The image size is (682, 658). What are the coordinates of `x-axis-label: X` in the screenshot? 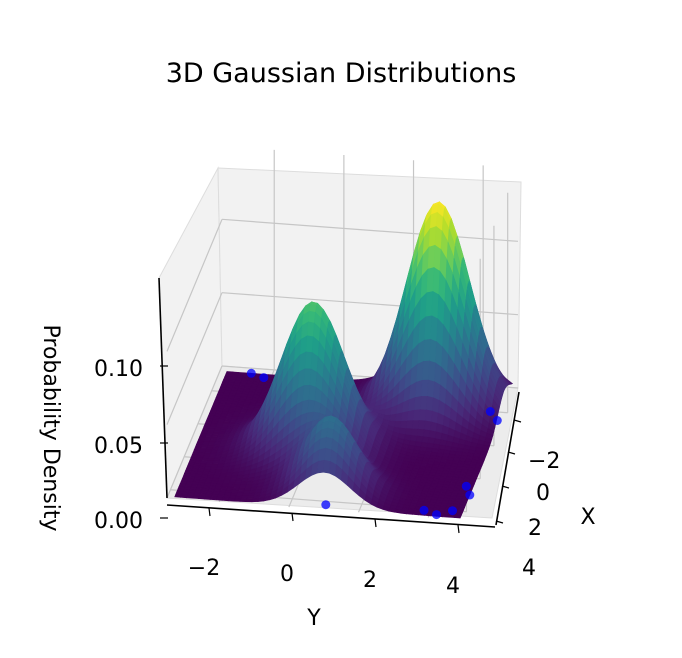 It's located at (587, 517).